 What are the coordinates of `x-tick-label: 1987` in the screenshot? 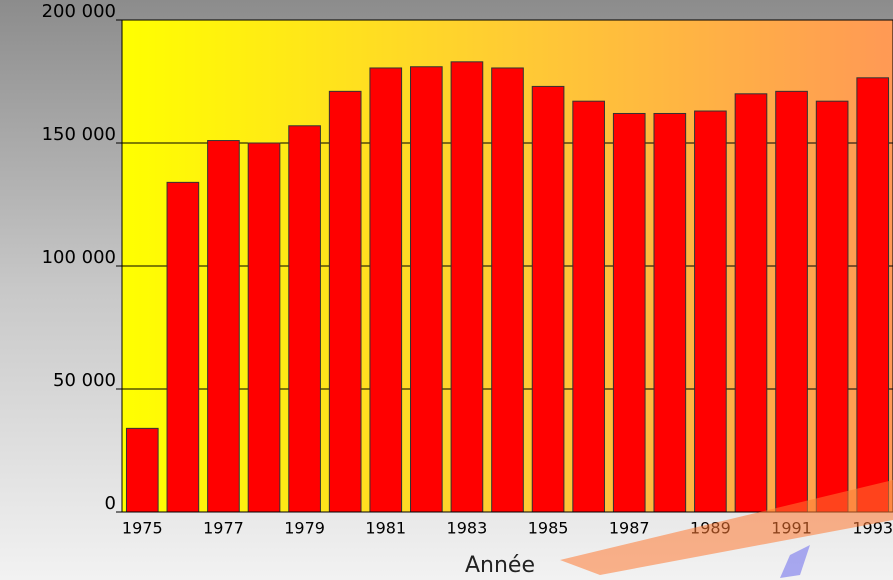 It's located at (629, 528).